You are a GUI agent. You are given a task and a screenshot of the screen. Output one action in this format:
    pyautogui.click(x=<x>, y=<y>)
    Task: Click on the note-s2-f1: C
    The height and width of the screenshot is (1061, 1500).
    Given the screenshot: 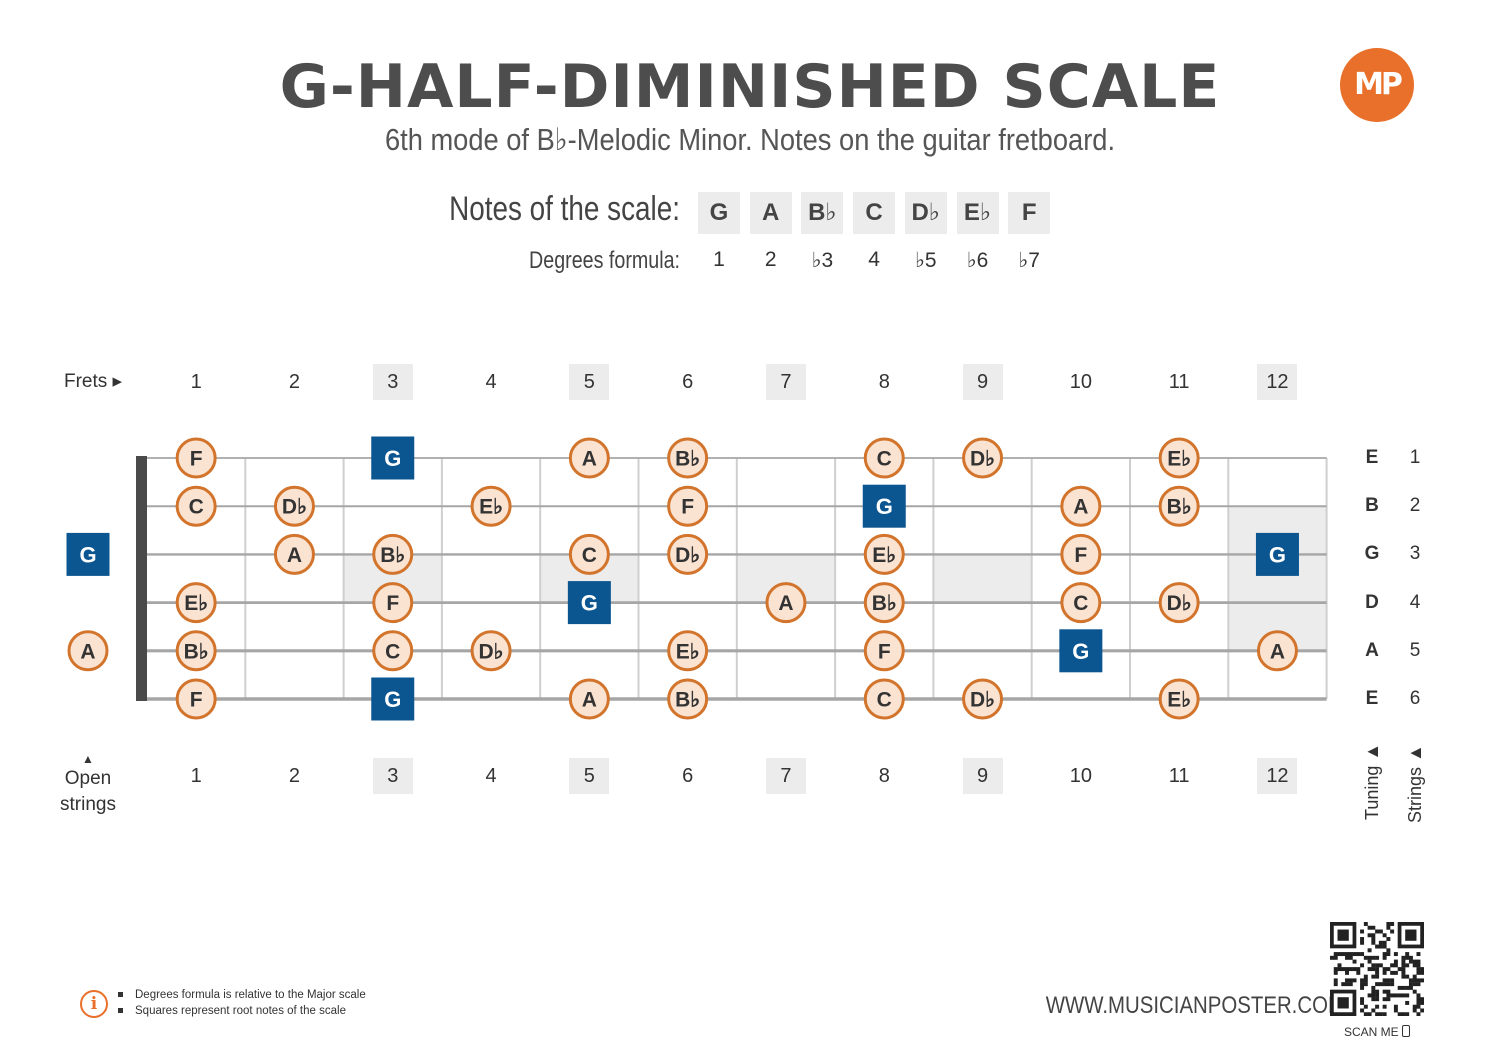 What is the action you would take?
    pyautogui.click(x=196, y=507)
    